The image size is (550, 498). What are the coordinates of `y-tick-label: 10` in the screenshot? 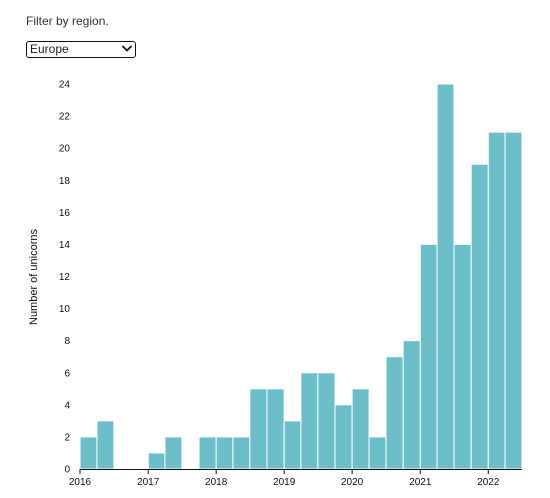 It's located at (65, 309).